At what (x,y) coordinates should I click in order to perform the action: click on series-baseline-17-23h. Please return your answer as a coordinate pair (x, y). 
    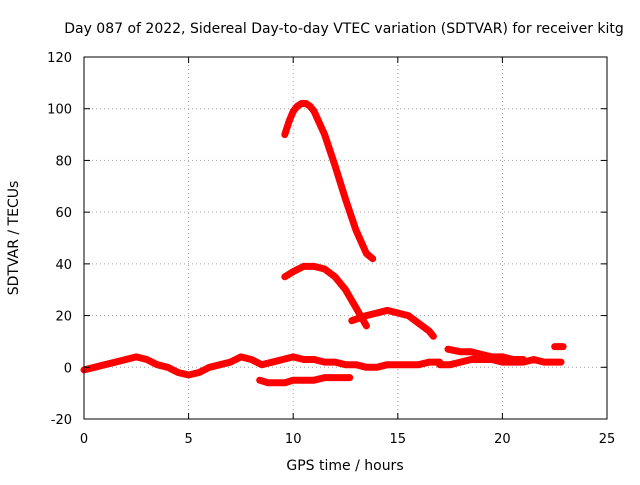
    Looking at the image, I should click on (500, 362).